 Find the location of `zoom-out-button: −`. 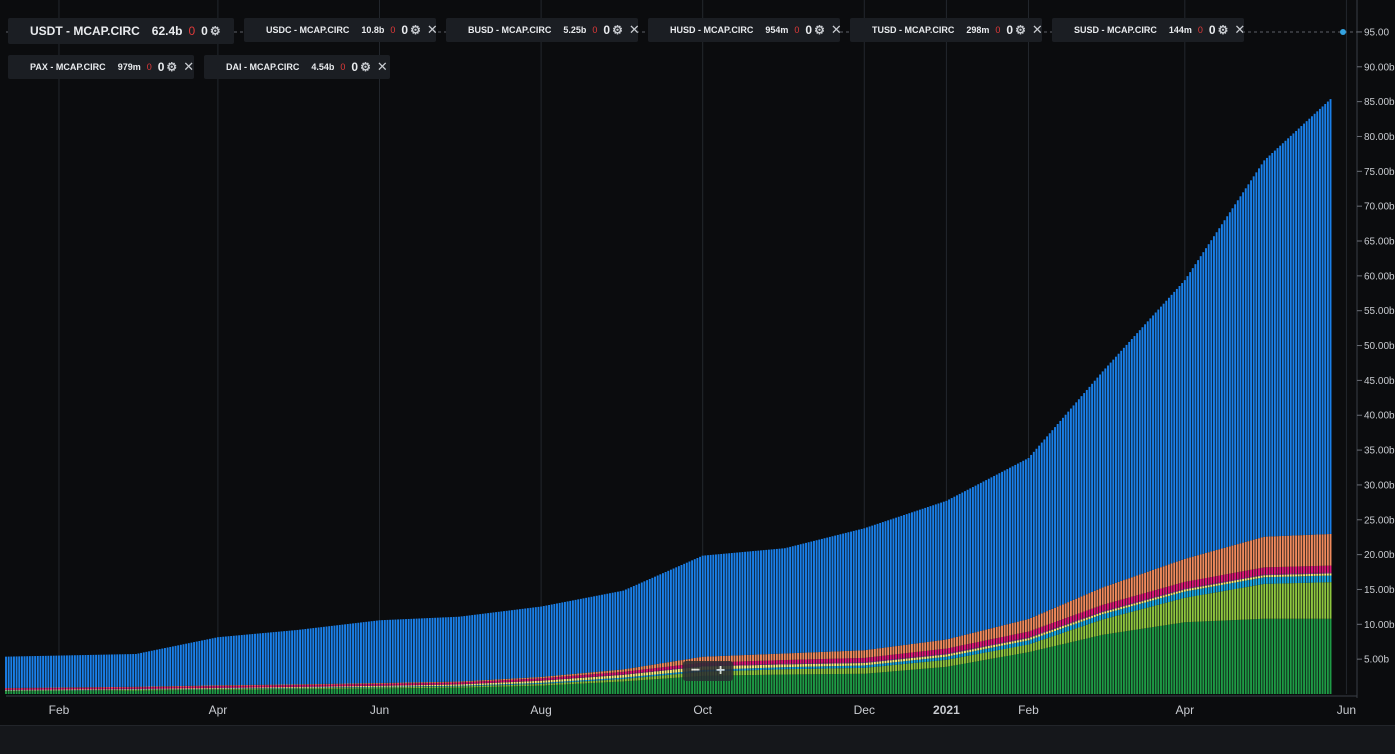

zoom-out-button: − is located at coordinates (695, 671).